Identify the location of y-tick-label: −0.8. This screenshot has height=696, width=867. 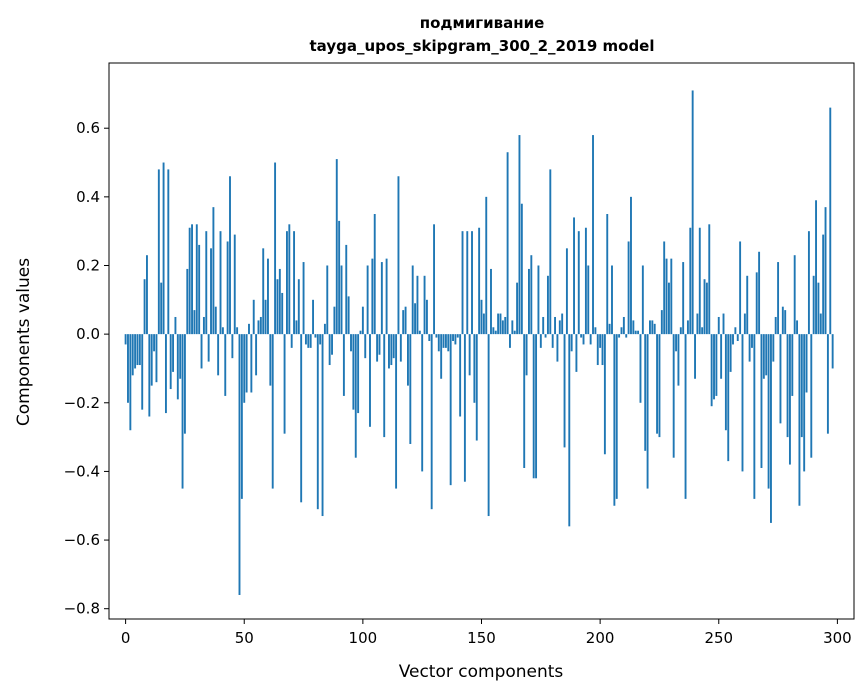
(82, 609).